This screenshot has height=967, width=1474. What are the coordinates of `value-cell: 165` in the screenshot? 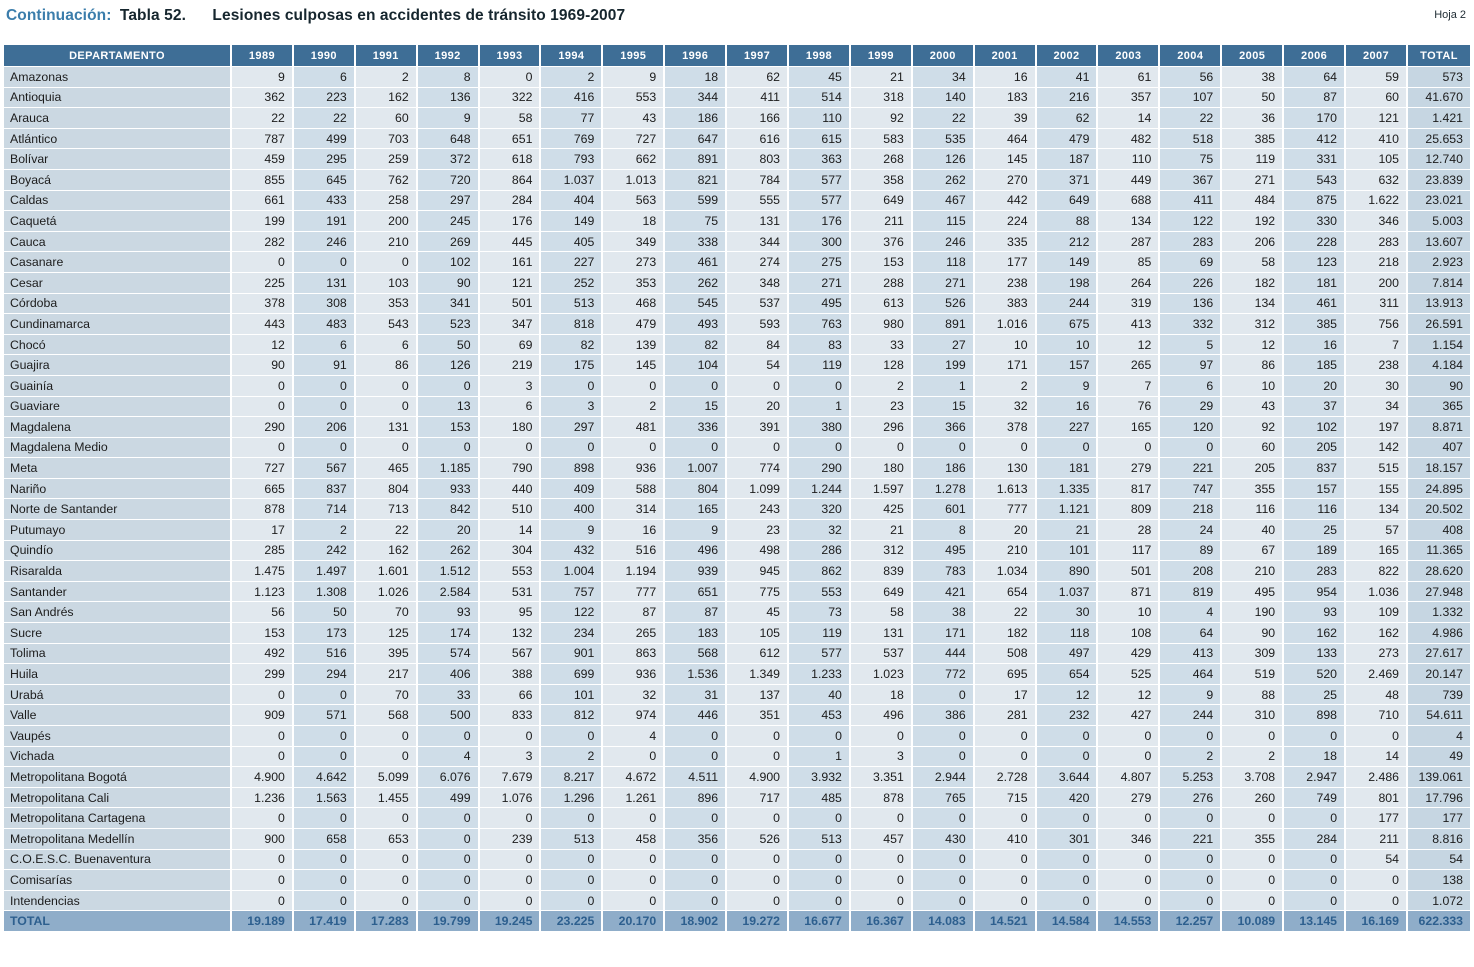 It's located at (1376, 550).